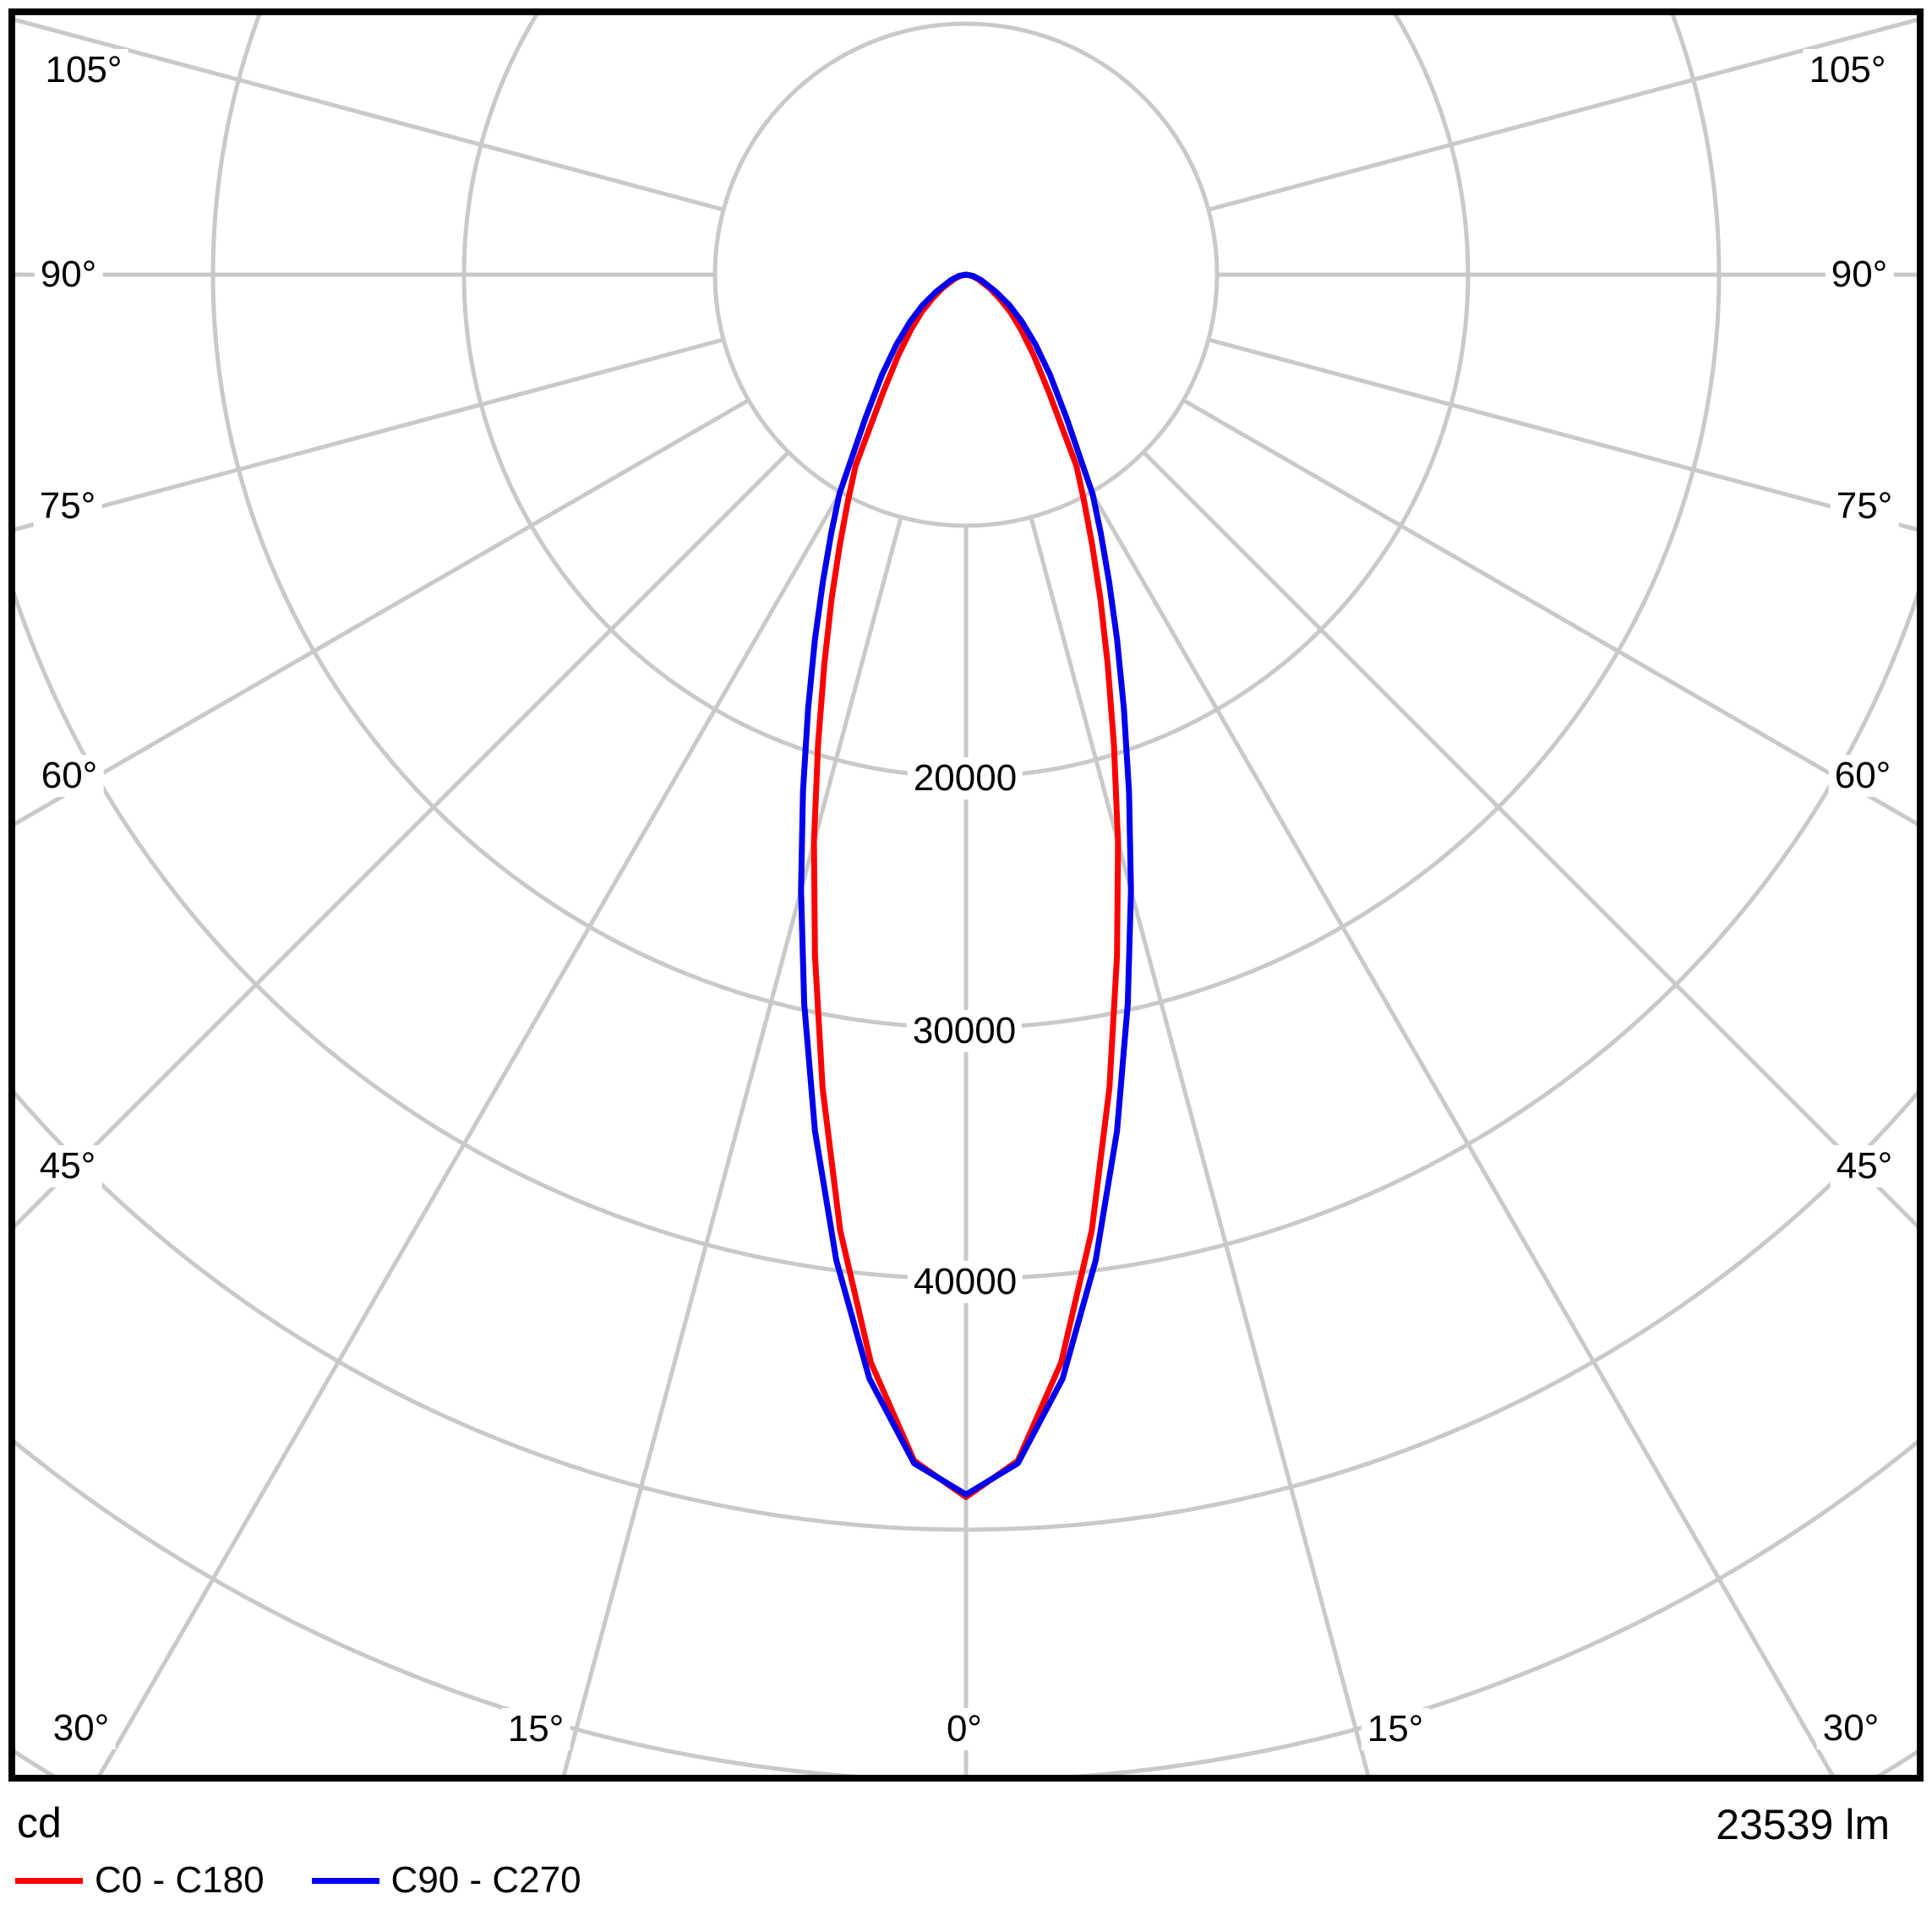 The height and width of the screenshot is (1932, 1932). What do you see at coordinates (1865, 506) in the screenshot?
I see `angle-tick-12-75deg: 75°` at bounding box center [1865, 506].